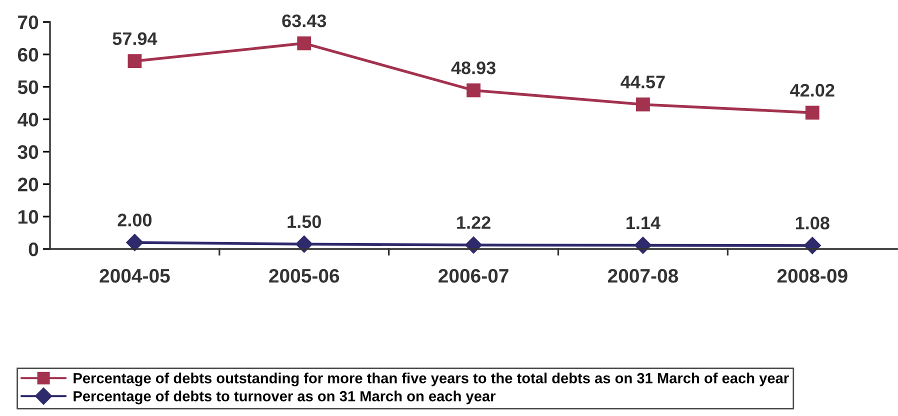  I want to click on y-tick-label: 70, so click(28, 22).